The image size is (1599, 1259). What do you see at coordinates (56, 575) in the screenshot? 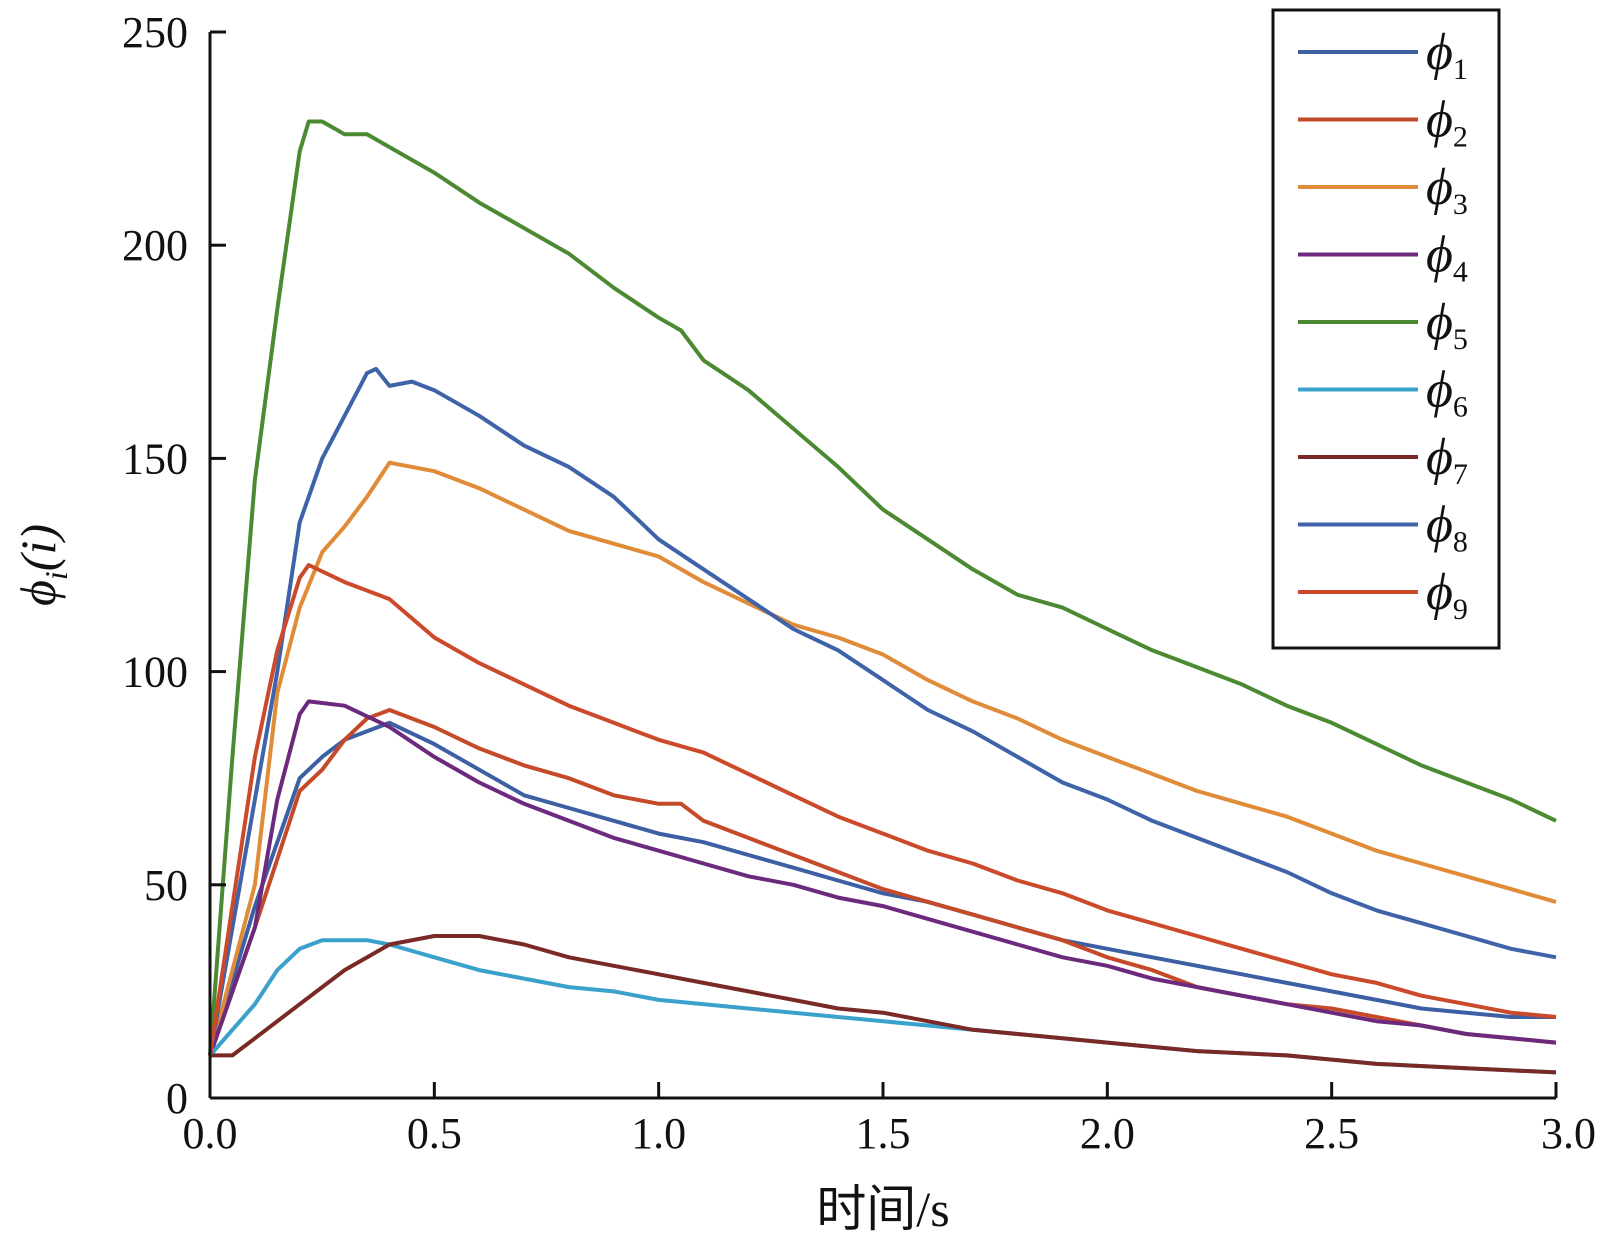
I see `y-axis-title-subscript: i` at bounding box center [56, 575].